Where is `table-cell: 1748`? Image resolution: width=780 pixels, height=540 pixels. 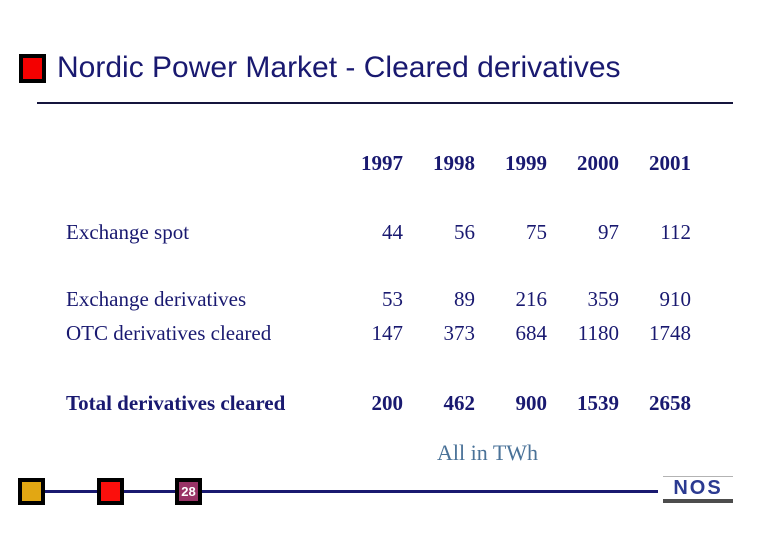 table-cell: 1748 is located at coordinates (670, 333).